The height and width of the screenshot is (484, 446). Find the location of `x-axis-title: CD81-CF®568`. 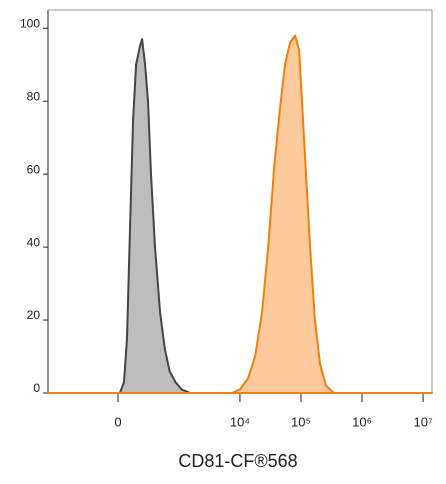

x-axis-title: CD81-CF®568 is located at coordinates (237, 461).